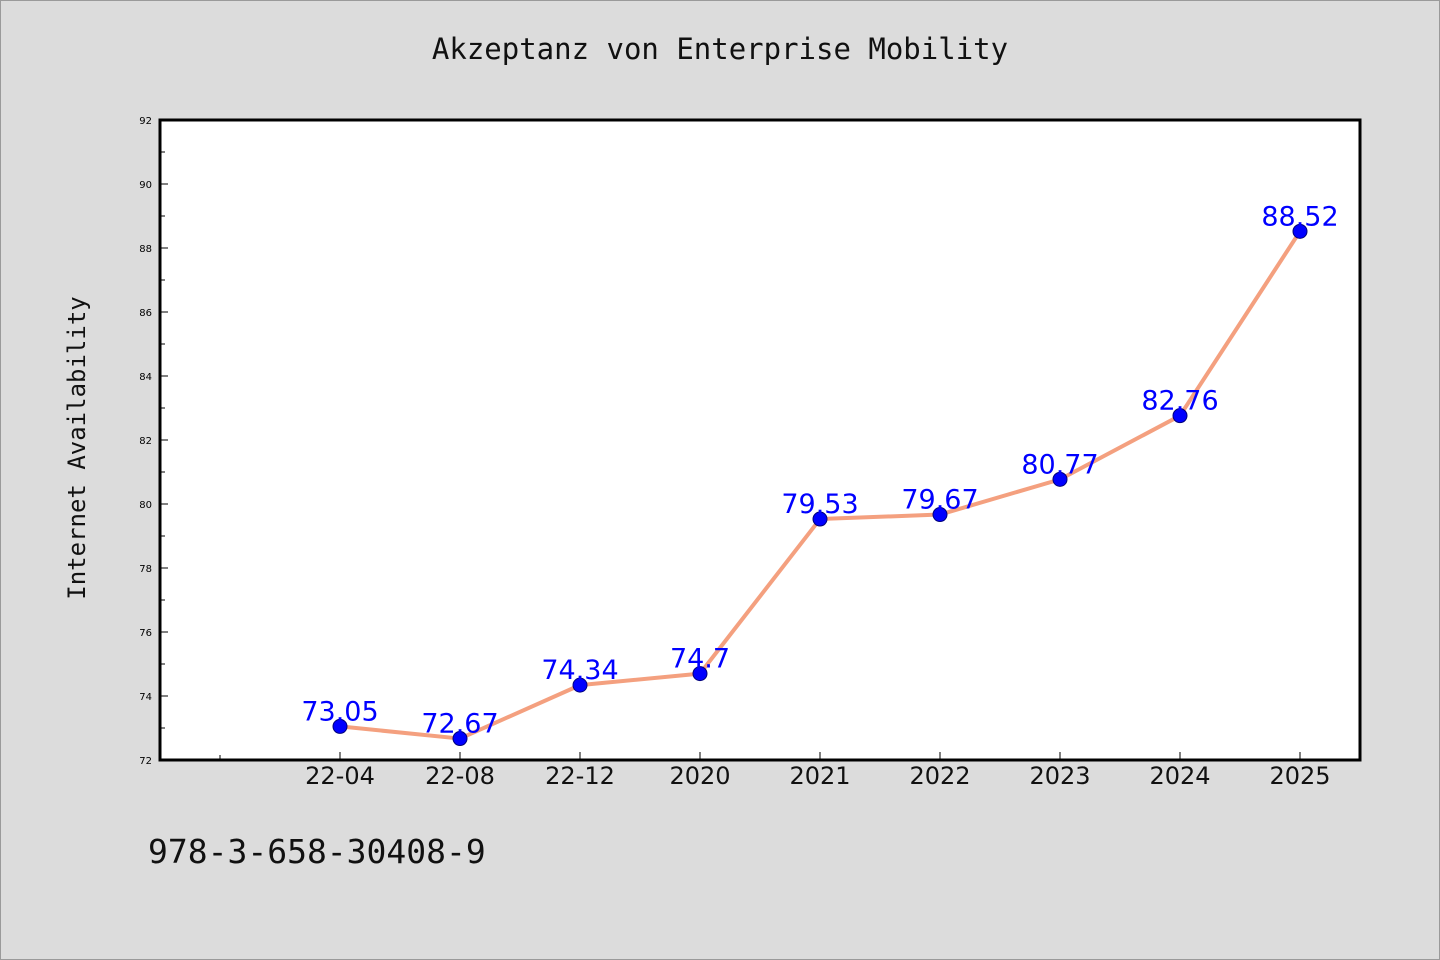 The width and height of the screenshot is (1440, 960). I want to click on x-tick-label: 22-12, so click(580, 776).